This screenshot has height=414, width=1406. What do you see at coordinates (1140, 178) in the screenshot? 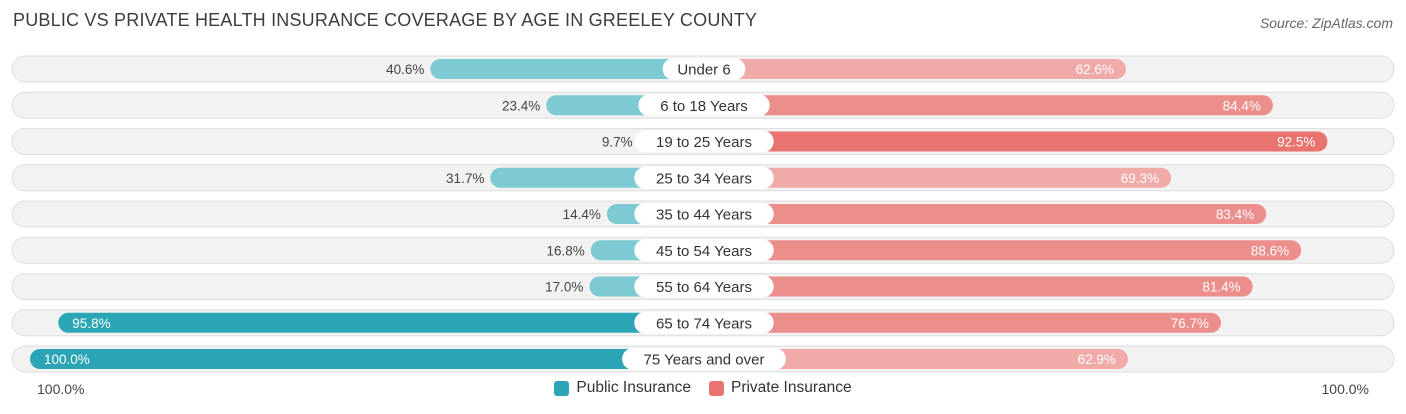
I see `private-value-label: 69.3%` at bounding box center [1140, 178].